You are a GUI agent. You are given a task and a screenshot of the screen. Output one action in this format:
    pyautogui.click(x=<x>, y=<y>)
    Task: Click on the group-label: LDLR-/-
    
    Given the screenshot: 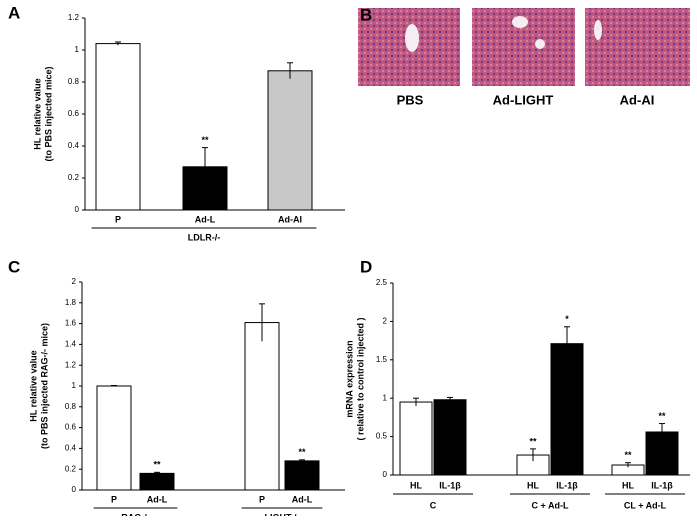 What is the action you would take?
    pyautogui.click(x=204, y=237)
    